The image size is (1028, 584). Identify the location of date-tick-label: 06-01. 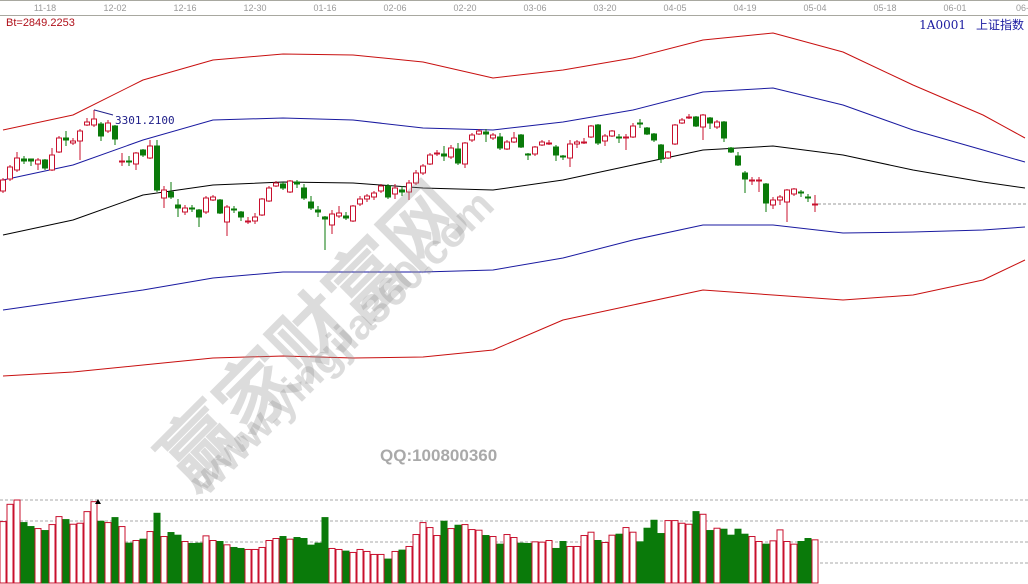
(955, 8).